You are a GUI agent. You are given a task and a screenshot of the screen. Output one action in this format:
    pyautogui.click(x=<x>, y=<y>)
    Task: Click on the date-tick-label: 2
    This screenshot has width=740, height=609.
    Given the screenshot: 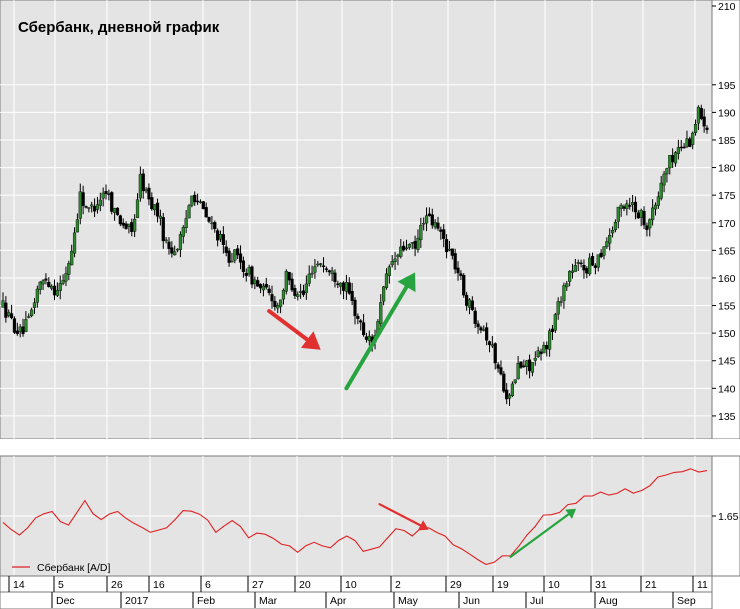 What is the action you would take?
    pyautogui.click(x=398, y=585)
    